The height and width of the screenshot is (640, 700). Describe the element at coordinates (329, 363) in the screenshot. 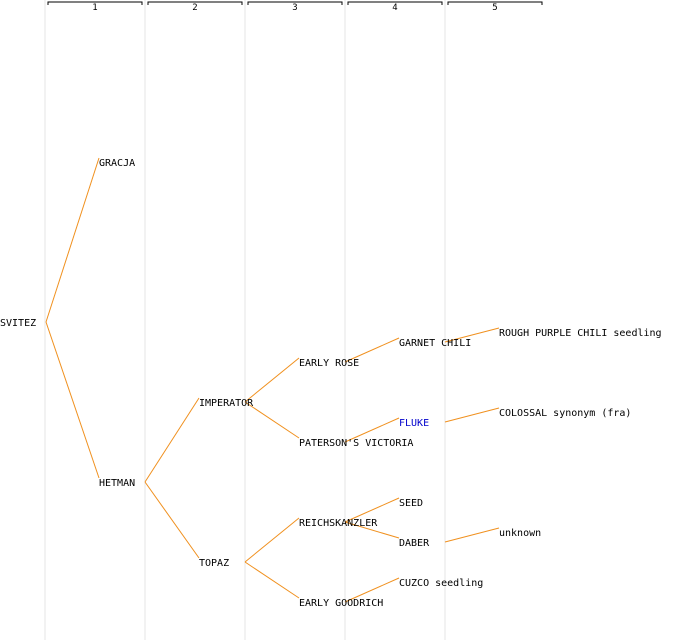

I see `node-label-early-rose: EARLY ROSE` at that location.